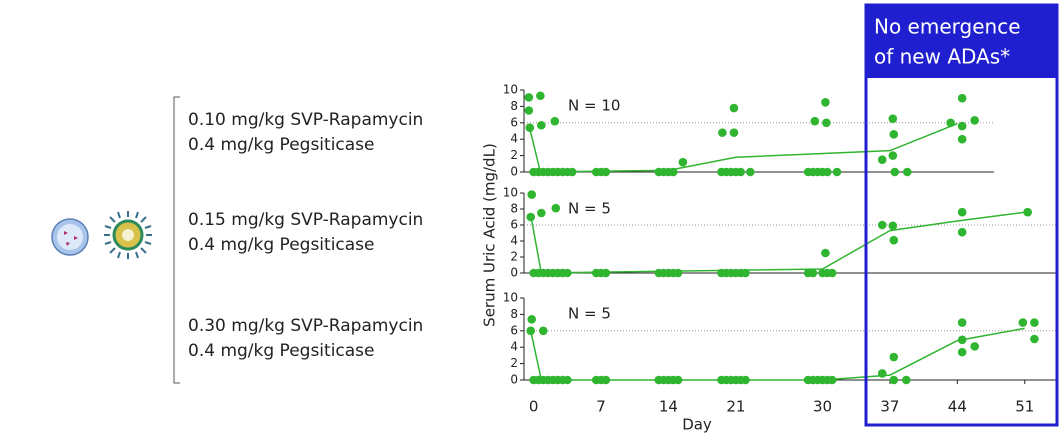  I want to click on annotation-line: No emergence, so click(947, 27).